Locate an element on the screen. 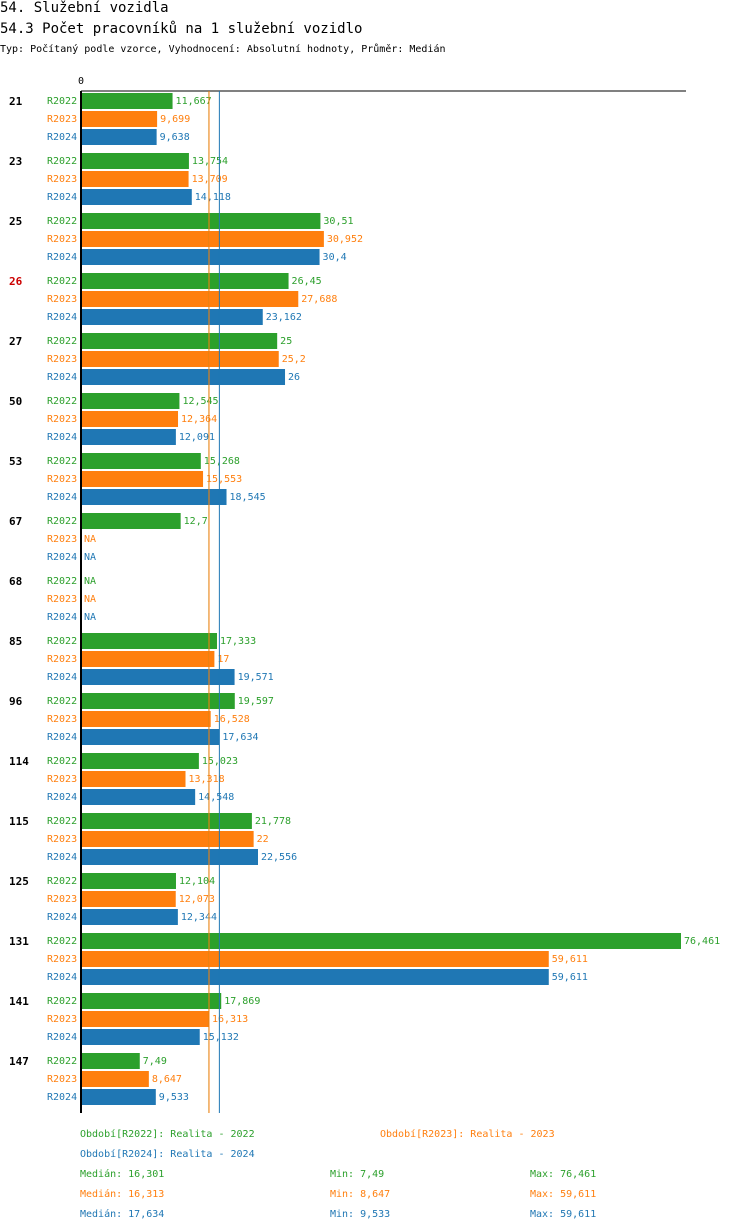 Image resolution: width=750 pixels, height=1232 pixels. data-label: 22 is located at coordinates (263, 839).